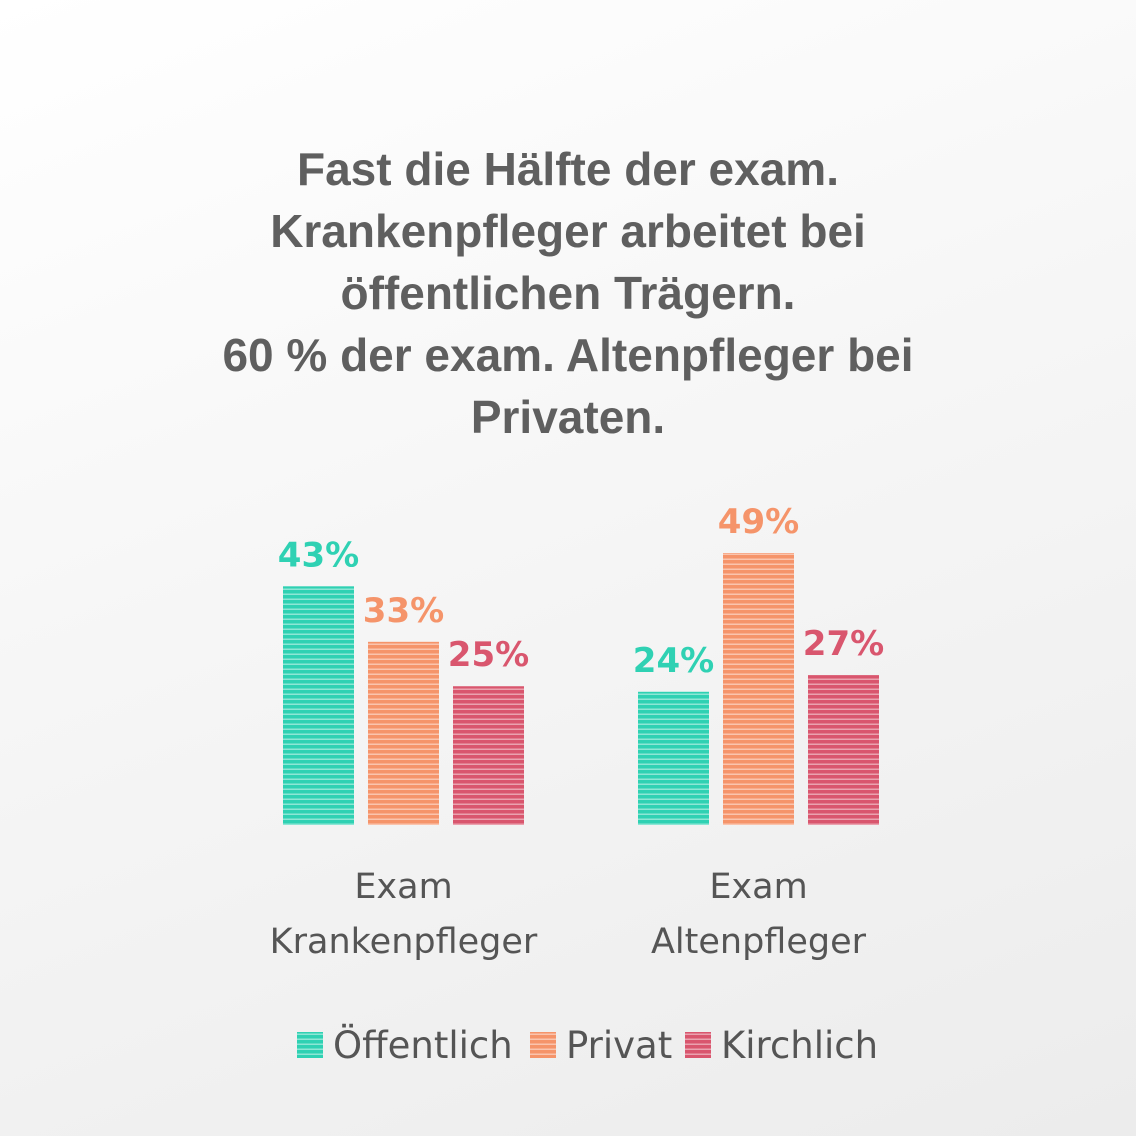 The width and height of the screenshot is (1136, 1136). What do you see at coordinates (568, 169) in the screenshot?
I see `title-line: Fast die Hälfte der exam.` at bounding box center [568, 169].